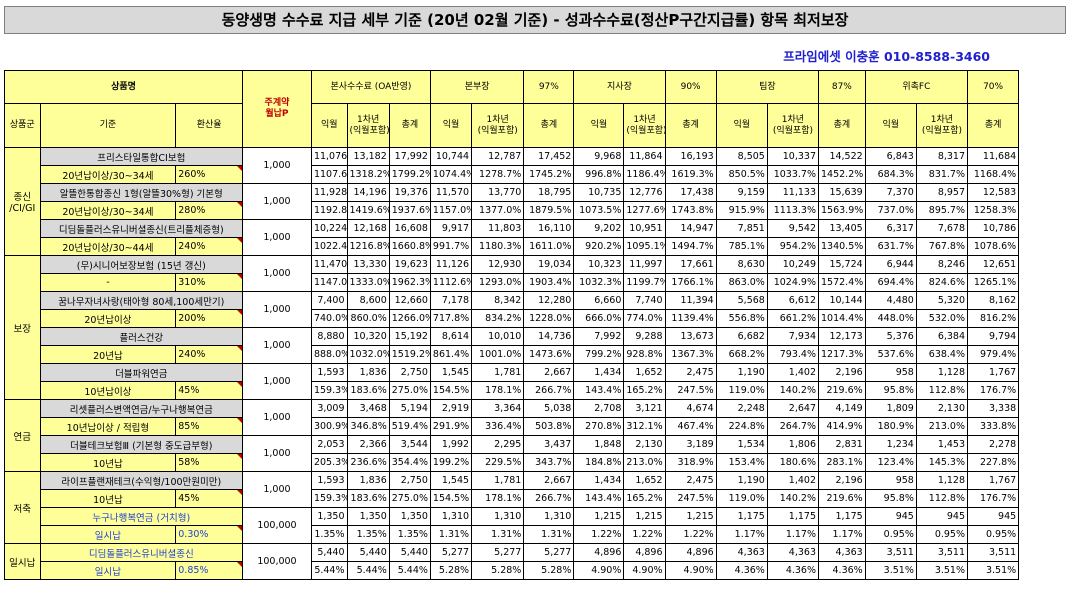 The height and width of the screenshot is (616, 1070). What do you see at coordinates (942, 318) in the screenshot?
I see `commission-rate: 532.0%` at bounding box center [942, 318].